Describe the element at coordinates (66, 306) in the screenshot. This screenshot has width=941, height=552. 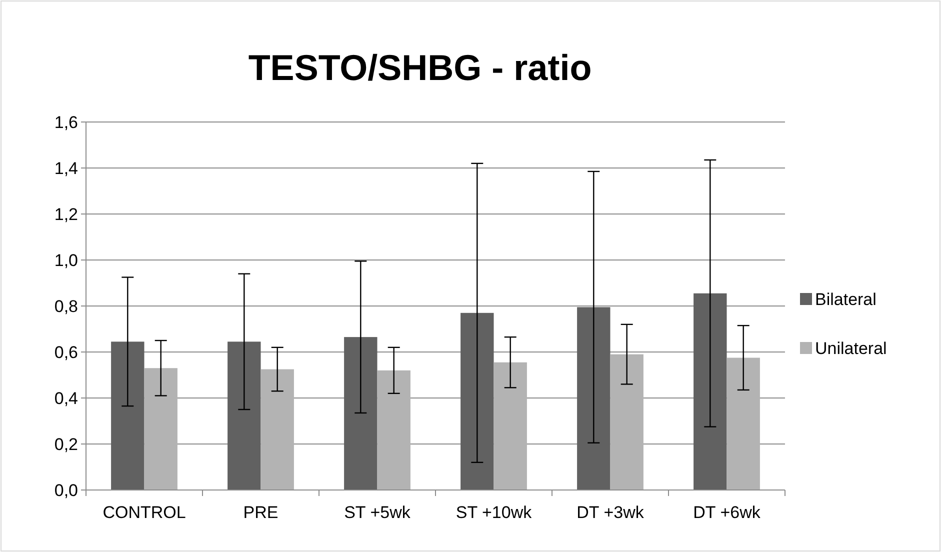
I see `y-tick-label: 0,8` at that location.